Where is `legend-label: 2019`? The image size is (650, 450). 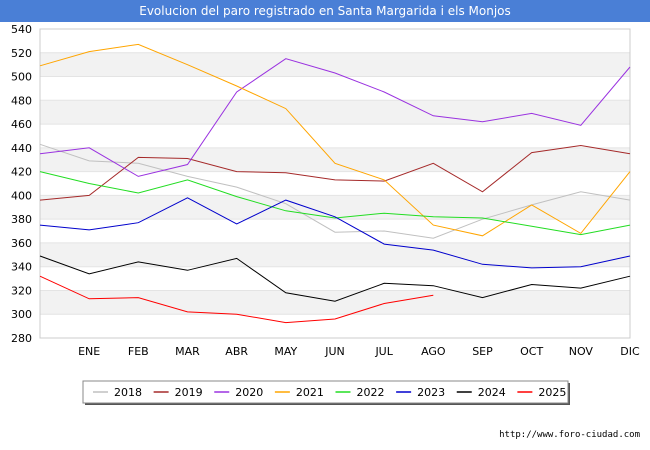 legend-label: 2019 is located at coordinates (189, 392).